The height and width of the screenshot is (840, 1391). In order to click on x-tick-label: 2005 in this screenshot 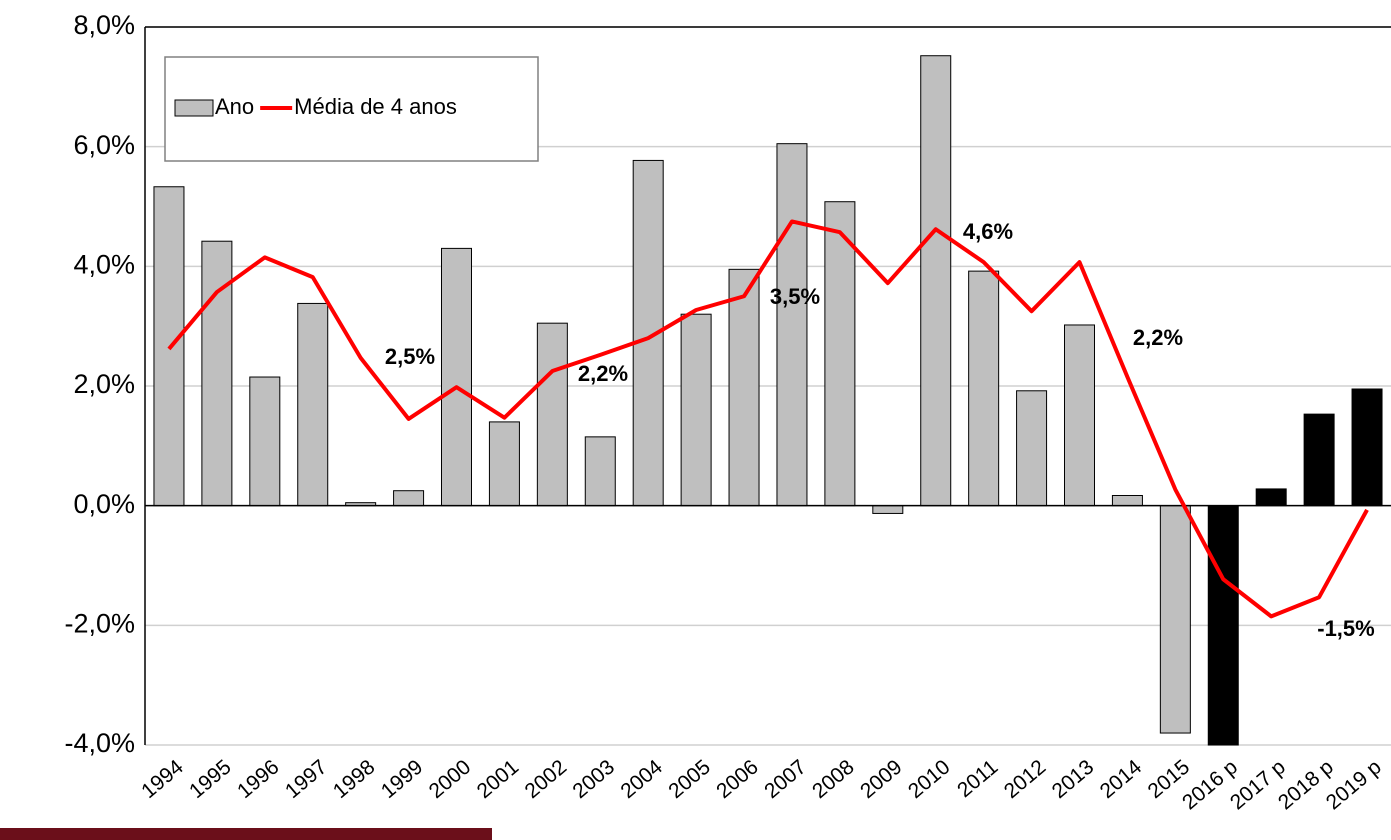, I will do `click(689, 779)`.